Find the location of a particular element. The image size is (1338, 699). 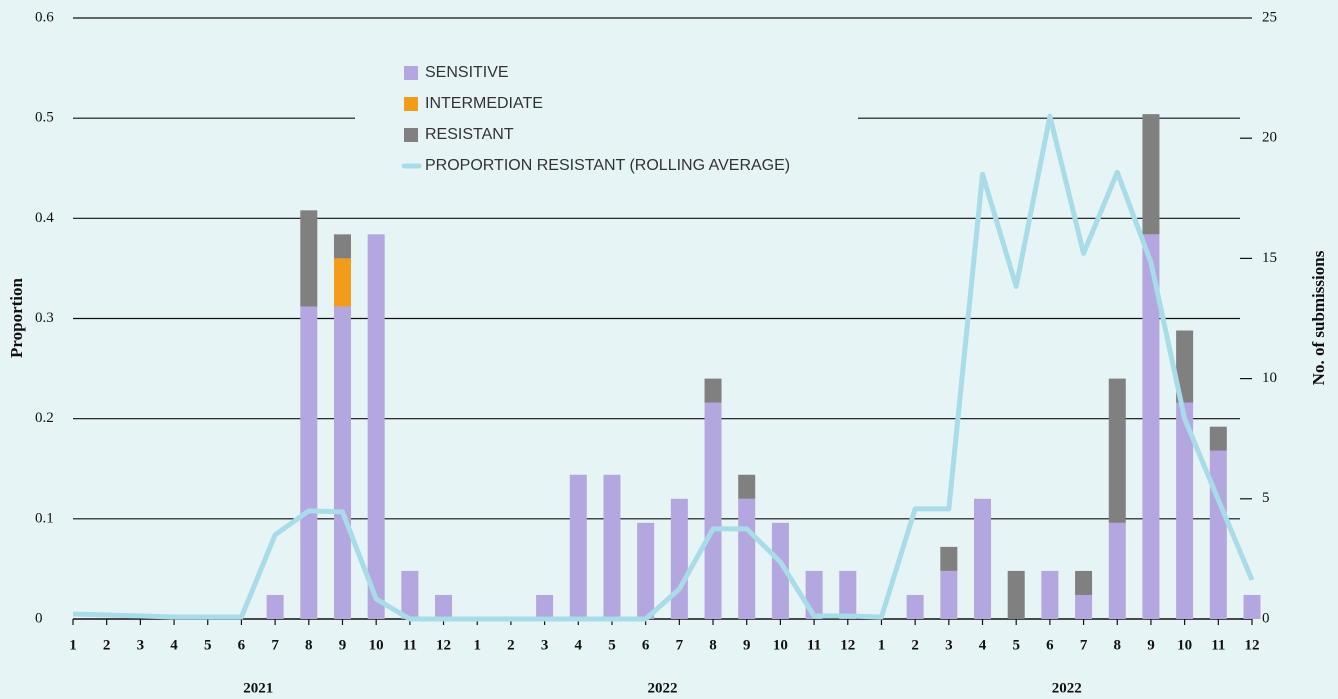

y2-tick-label: 15 is located at coordinates (1269, 258).